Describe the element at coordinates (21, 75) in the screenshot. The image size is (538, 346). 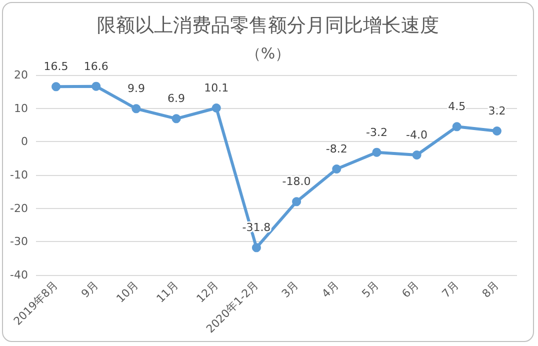
I see `y-tick-label: 20` at that location.